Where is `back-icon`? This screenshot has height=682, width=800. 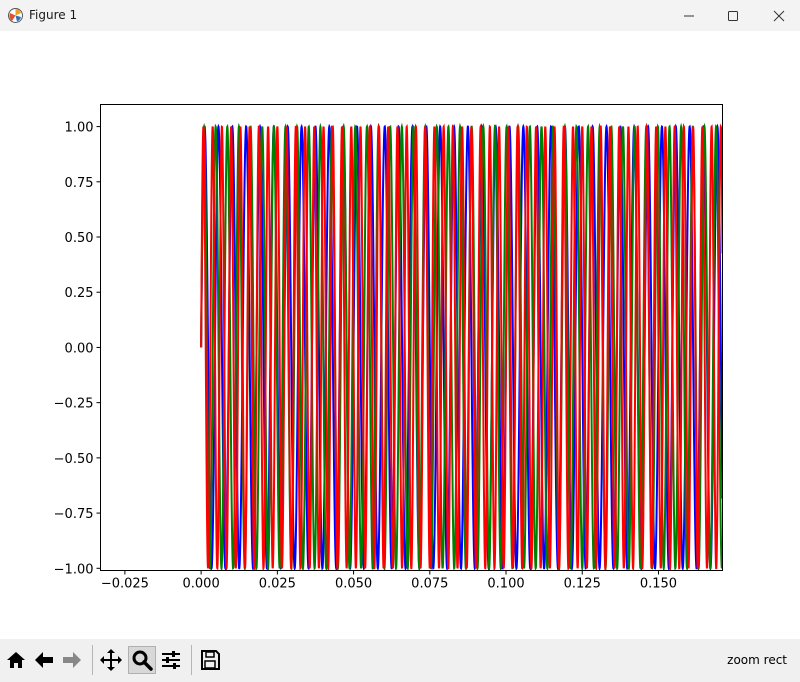 back-icon is located at coordinates (44, 660).